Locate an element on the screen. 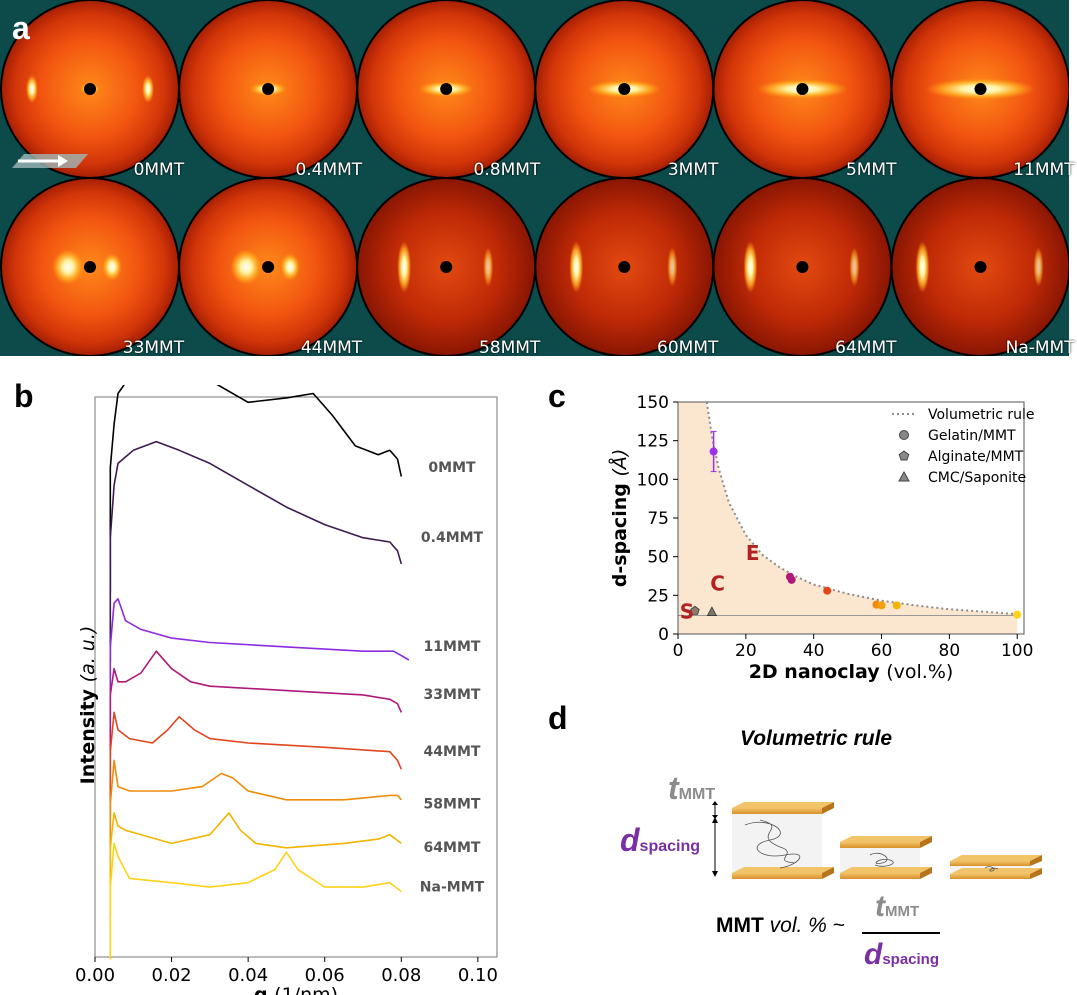  panel-b-letter: b is located at coordinates (24, 396).